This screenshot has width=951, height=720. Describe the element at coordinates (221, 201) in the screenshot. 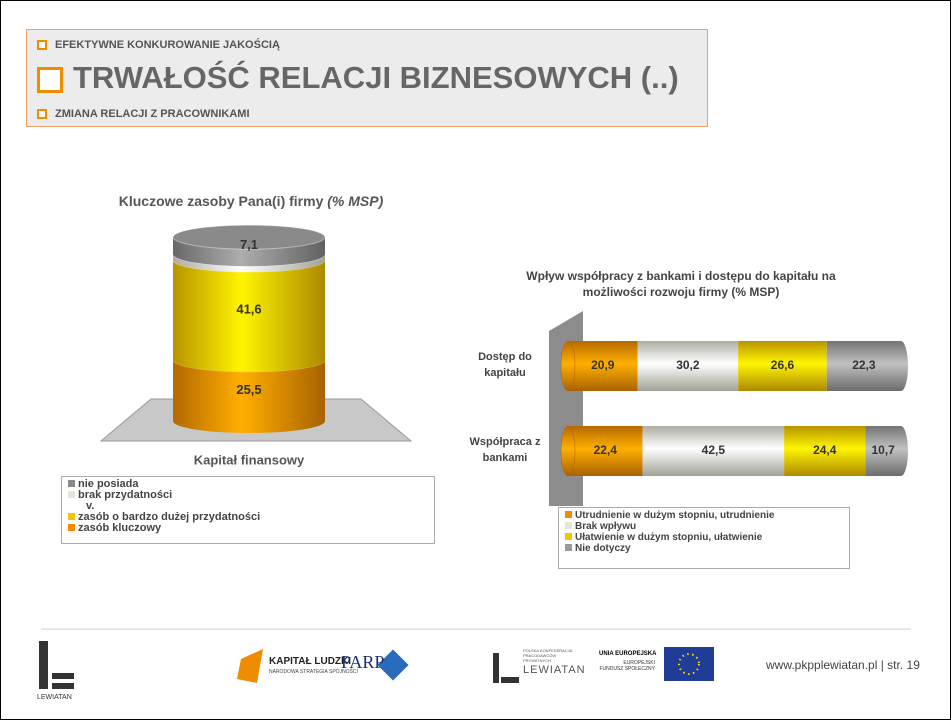

I see `title-text: Kluczowe zasoby Pana(i) firmy` at that location.